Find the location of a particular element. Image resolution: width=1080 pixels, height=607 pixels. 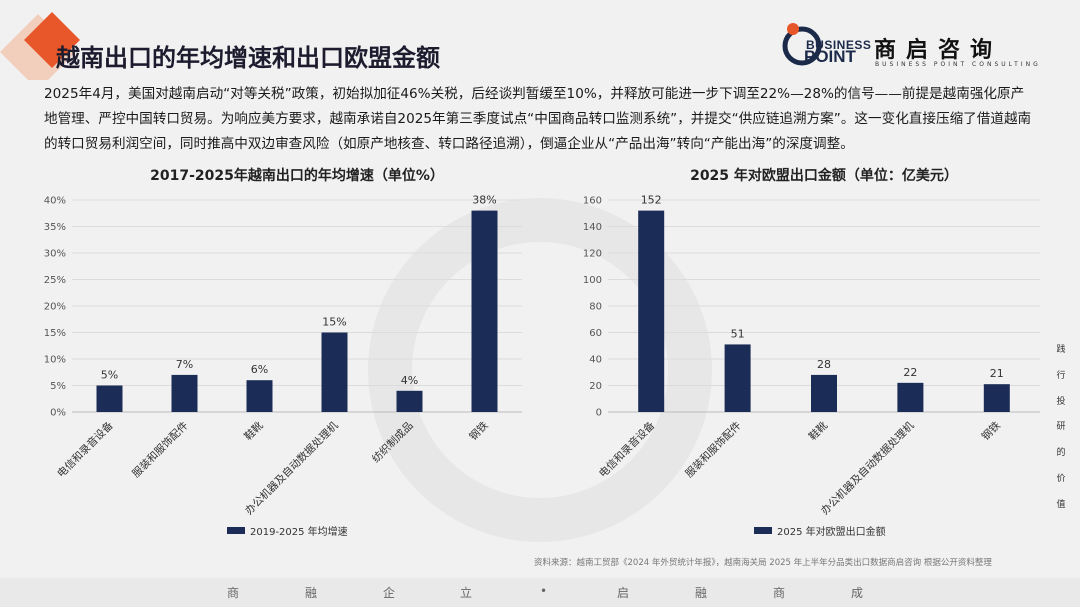

side-char: 研 is located at coordinates (1061, 427).